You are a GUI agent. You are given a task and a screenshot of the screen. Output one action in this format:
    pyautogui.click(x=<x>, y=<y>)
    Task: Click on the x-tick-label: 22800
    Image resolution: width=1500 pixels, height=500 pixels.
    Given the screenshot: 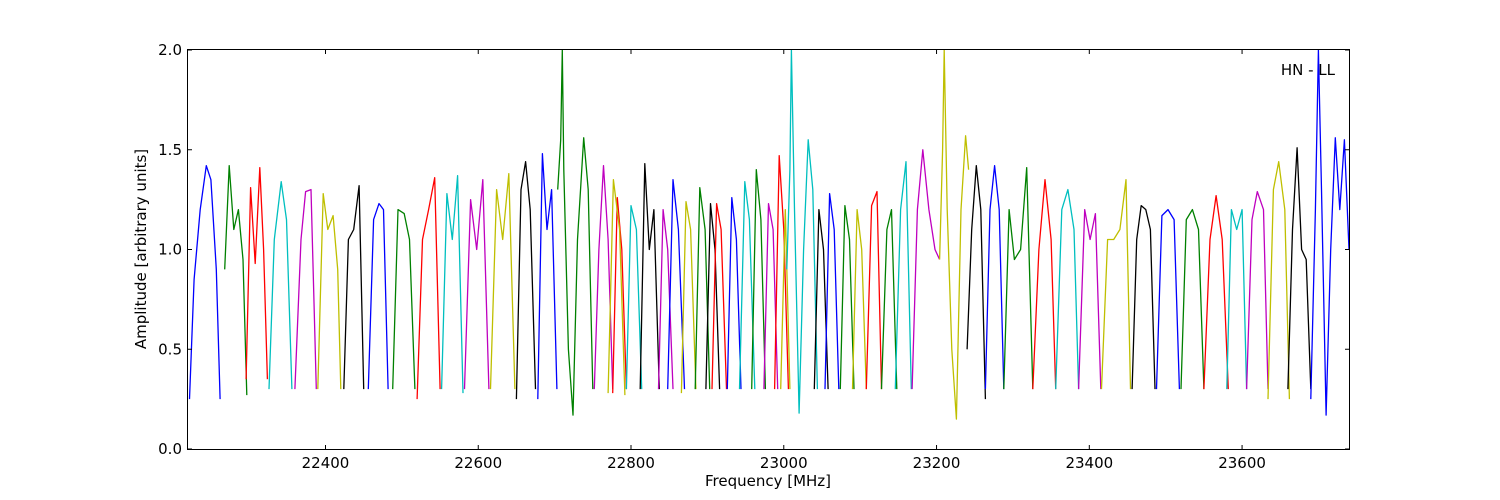 What is the action you would take?
    pyautogui.click(x=631, y=463)
    